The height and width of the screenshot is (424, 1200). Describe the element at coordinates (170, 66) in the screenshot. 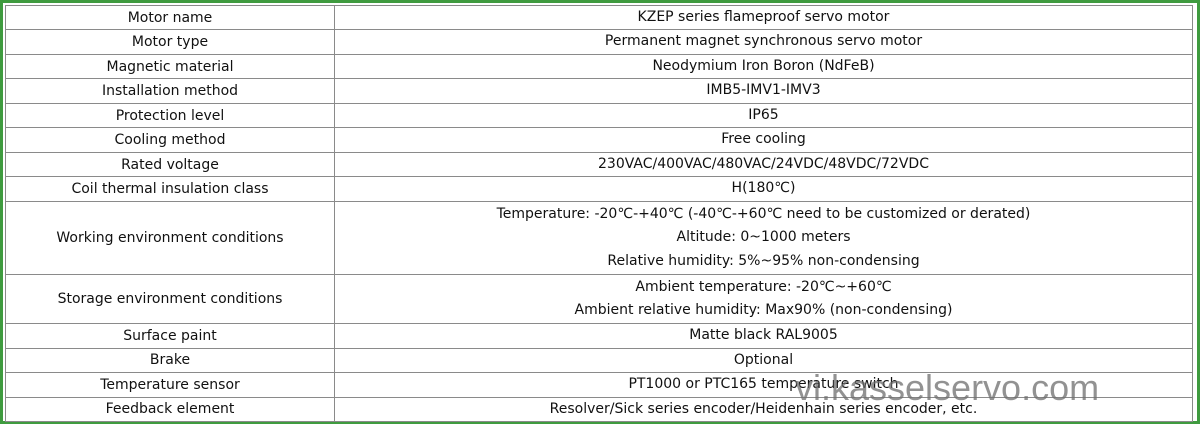

I see `spec-label: Magnetic material` at that location.